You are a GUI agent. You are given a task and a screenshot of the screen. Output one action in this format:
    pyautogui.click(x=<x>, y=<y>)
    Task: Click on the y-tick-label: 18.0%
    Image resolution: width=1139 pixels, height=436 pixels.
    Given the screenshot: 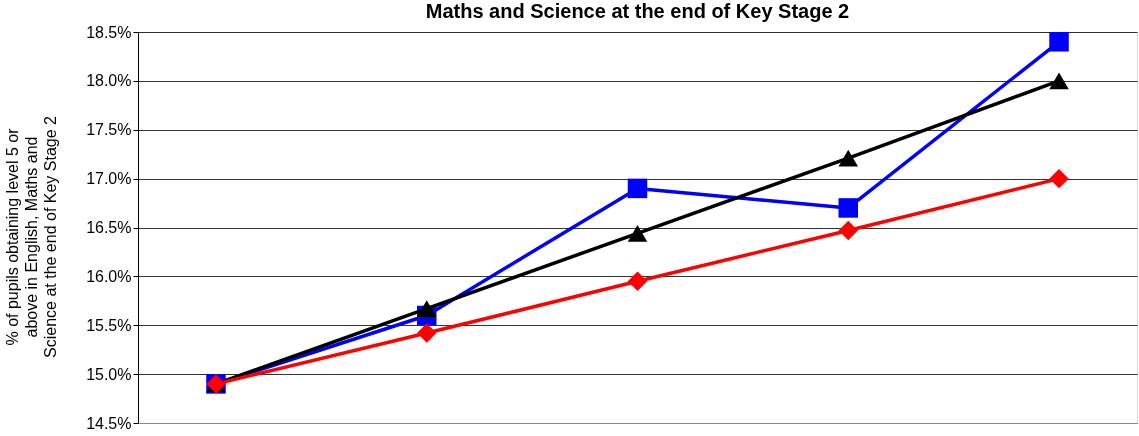 What is the action you would take?
    pyautogui.click(x=109, y=81)
    